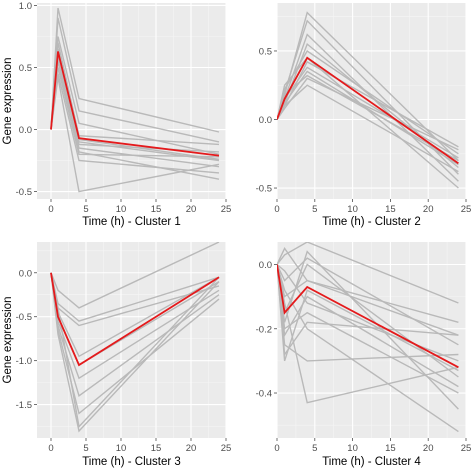 The width and height of the screenshot is (473, 473). I want to click on y-tick-label: -0.2, so click(264, 329).